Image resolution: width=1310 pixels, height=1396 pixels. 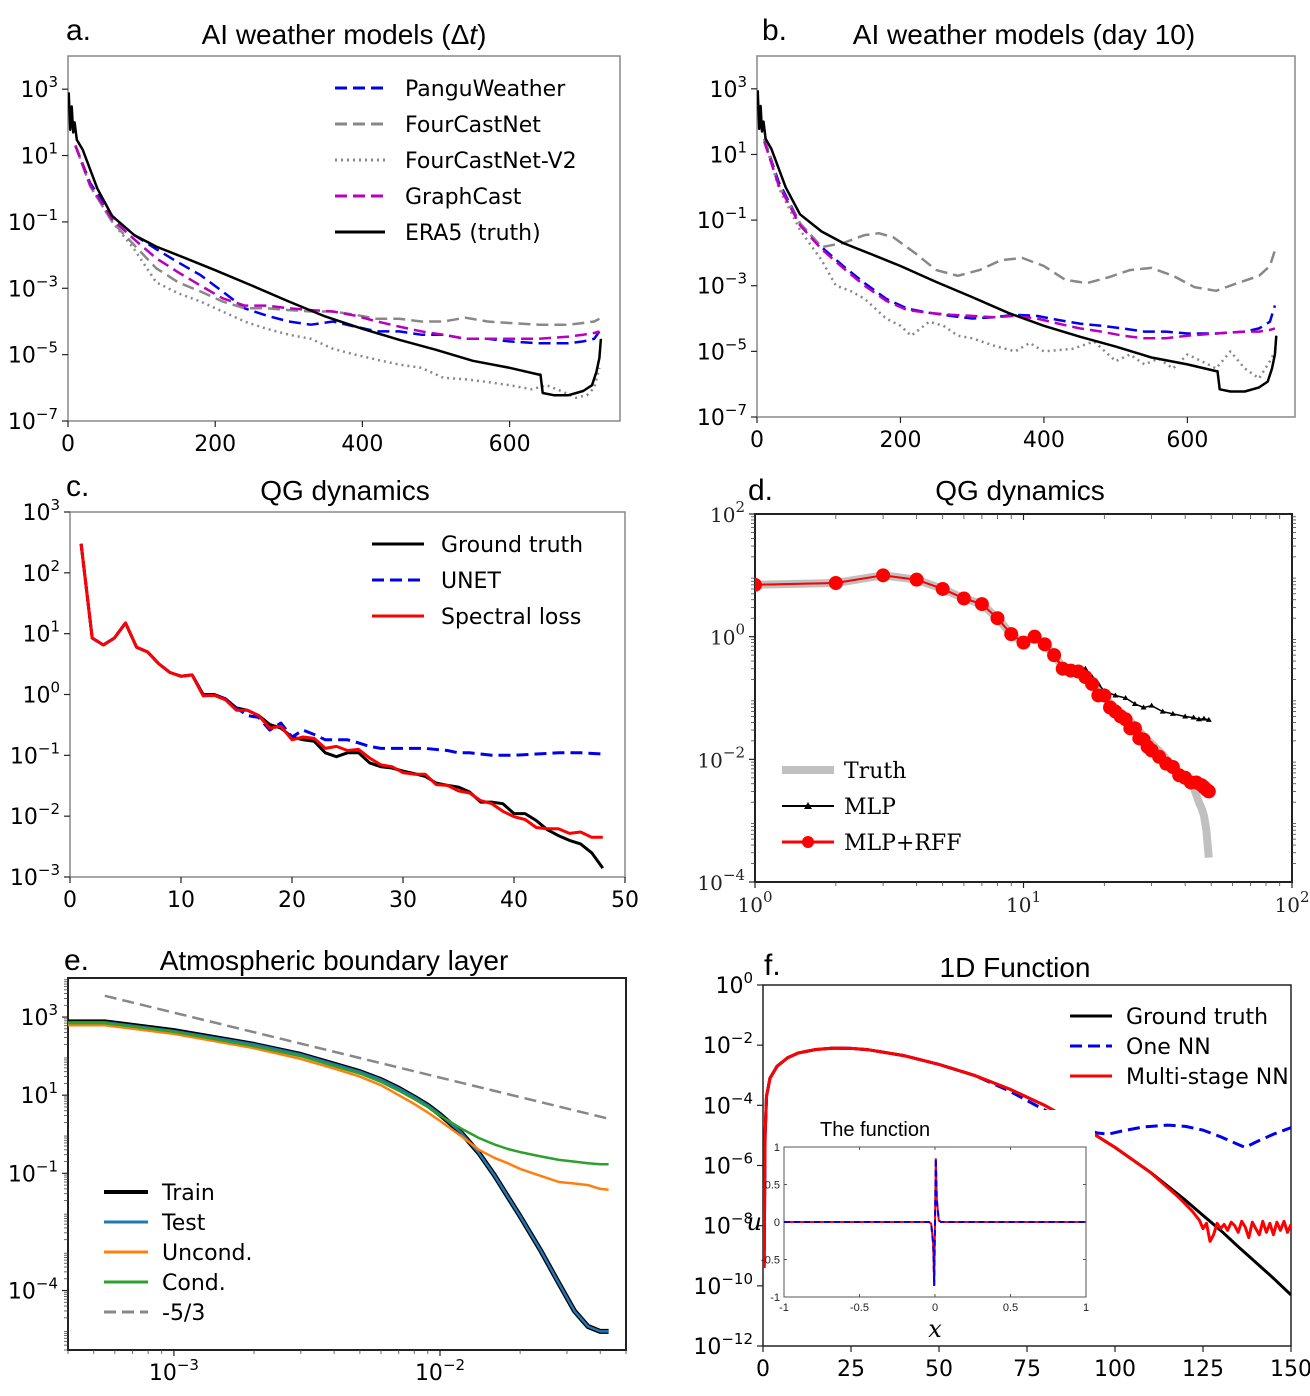 I want to click on legend-label: Uncond., so click(x=207, y=1253).